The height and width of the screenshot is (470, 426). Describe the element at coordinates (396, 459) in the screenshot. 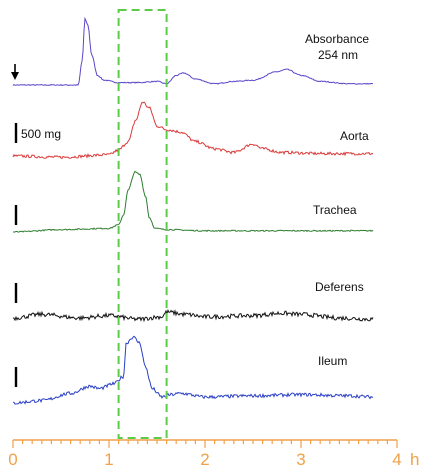

I see `x-tick-label-4: 4` at that location.